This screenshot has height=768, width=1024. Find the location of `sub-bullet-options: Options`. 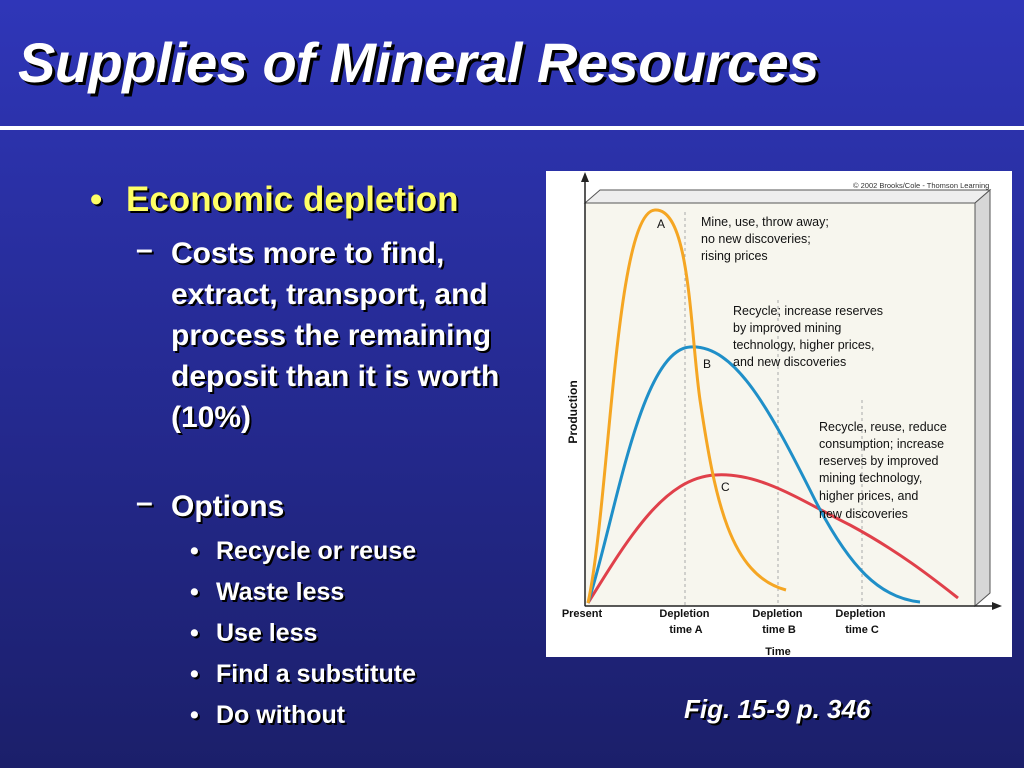

sub-bullet-options: Options is located at coordinates (228, 506).